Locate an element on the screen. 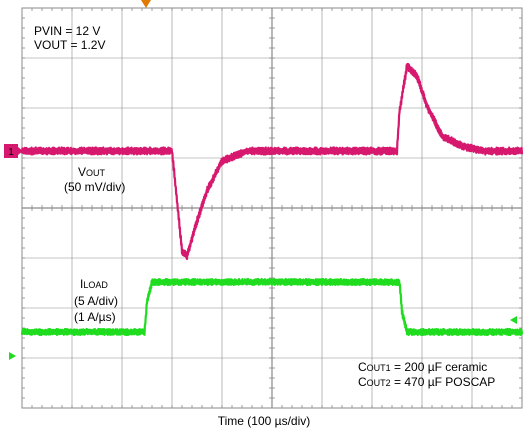 This screenshot has height=436, width=528. cout2-annotation: COUT2 = 470 µF POSCAP is located at coordinates (426, 382).